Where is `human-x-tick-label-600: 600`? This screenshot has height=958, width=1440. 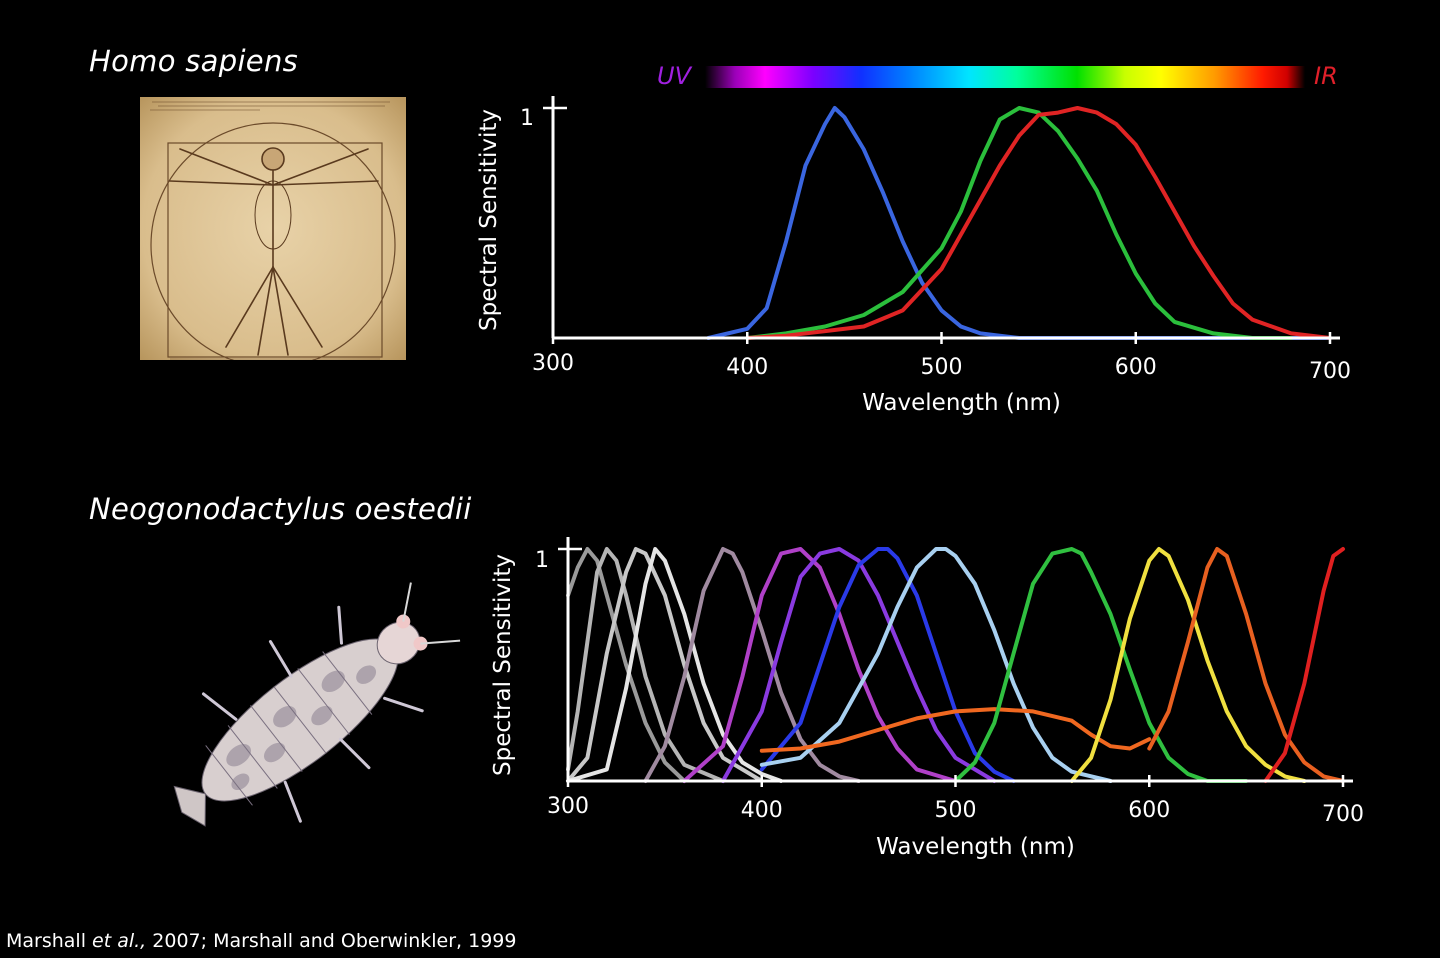
human-x-tick-label-600: 600 is located at coordinates (1136, 367).